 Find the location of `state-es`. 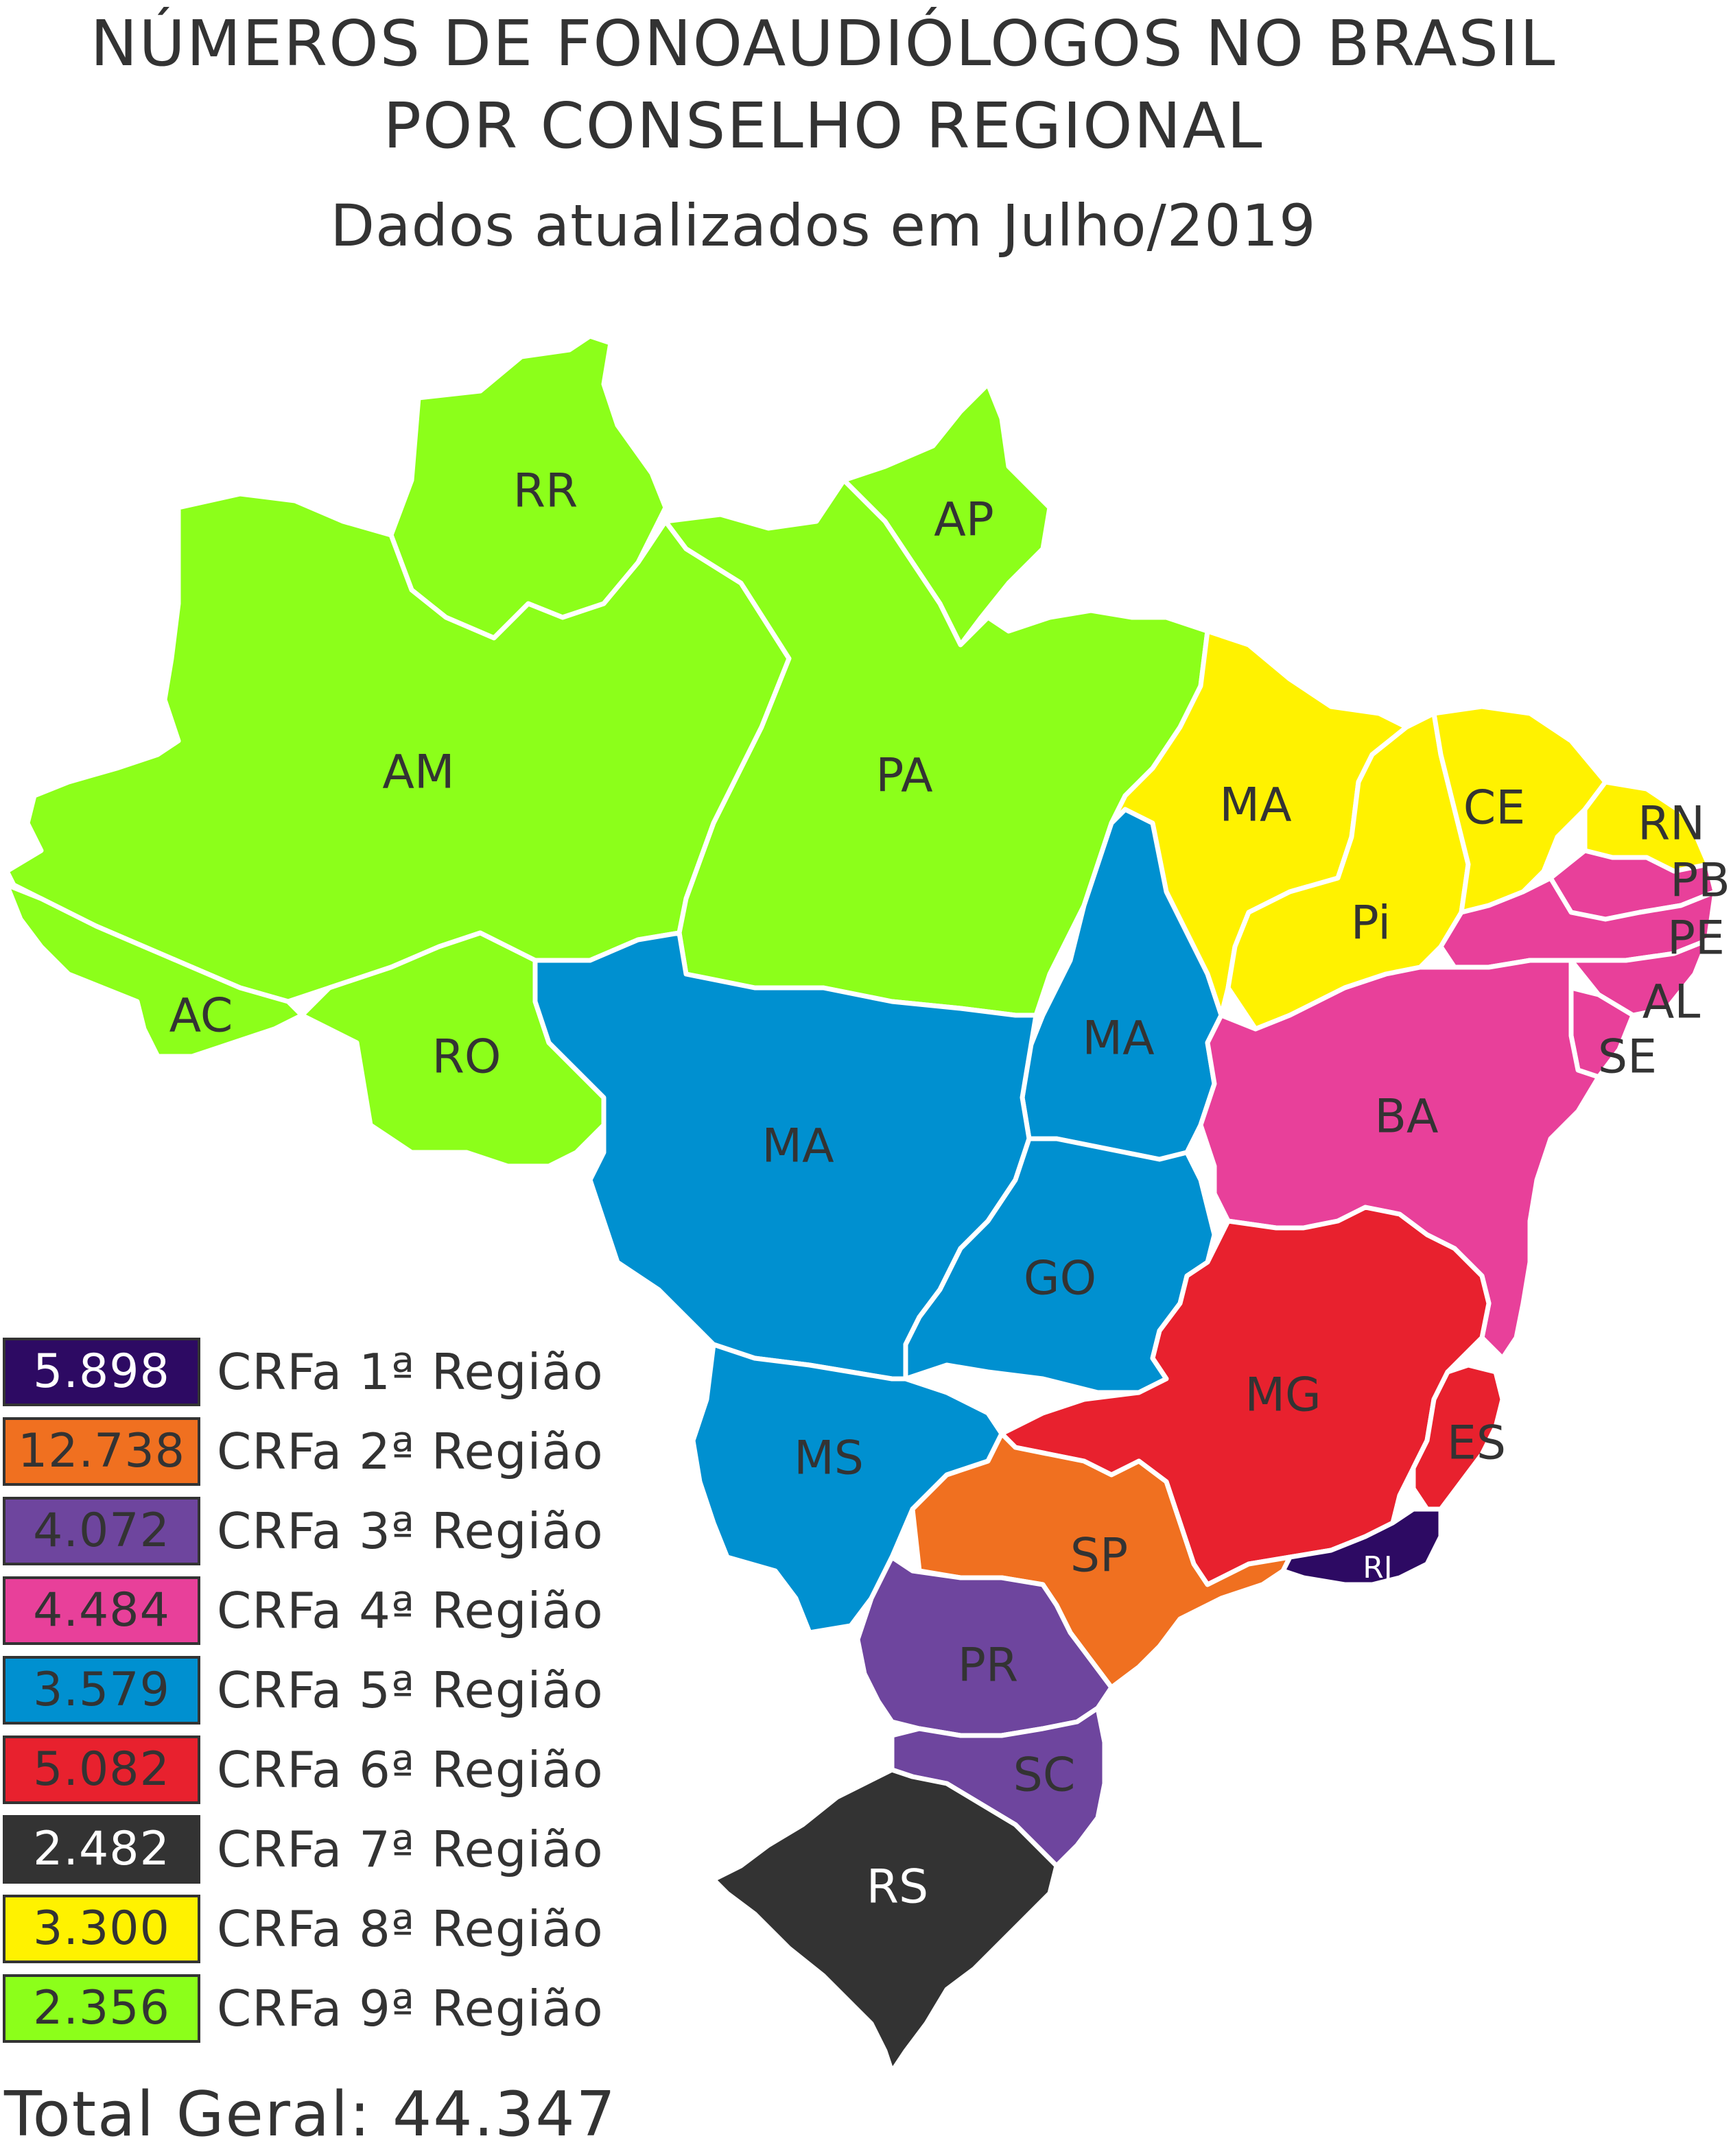

state-es is located at coordinates (1458, 1437).